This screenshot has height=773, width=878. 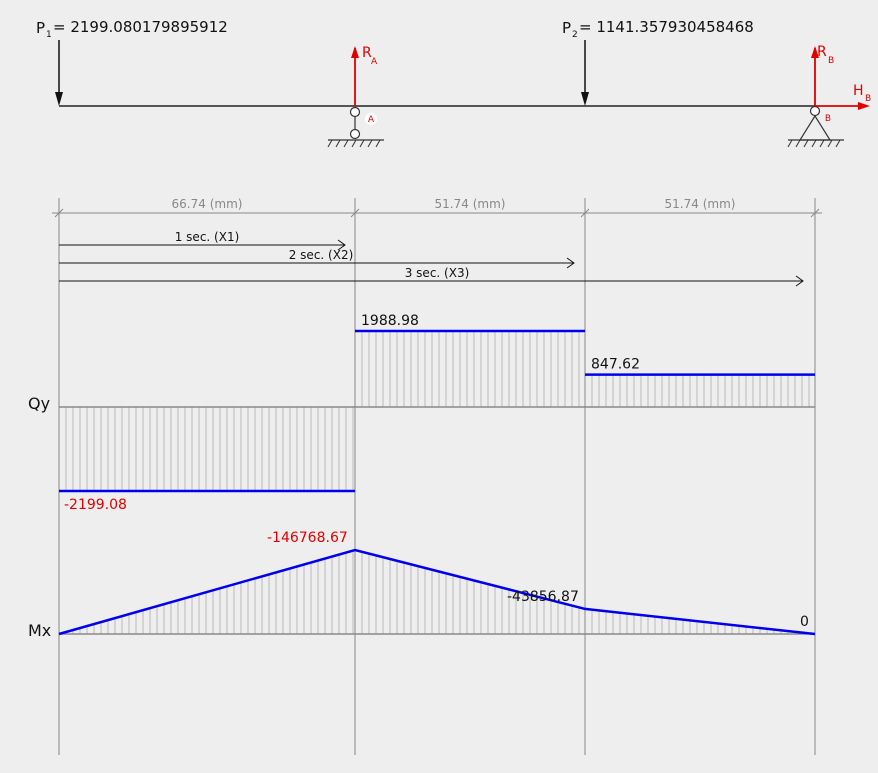 I want to click on section-3-label: 3 sec. (X3), so click(x=437, y=273).